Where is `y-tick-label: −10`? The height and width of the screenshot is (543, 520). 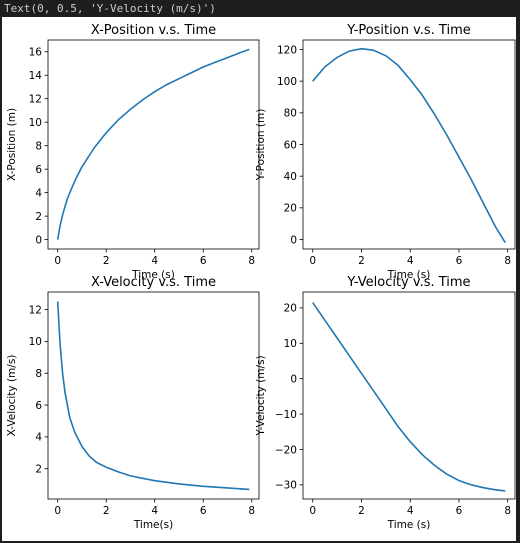
y-tick-label: −10 is located at coordinates (286, 415).